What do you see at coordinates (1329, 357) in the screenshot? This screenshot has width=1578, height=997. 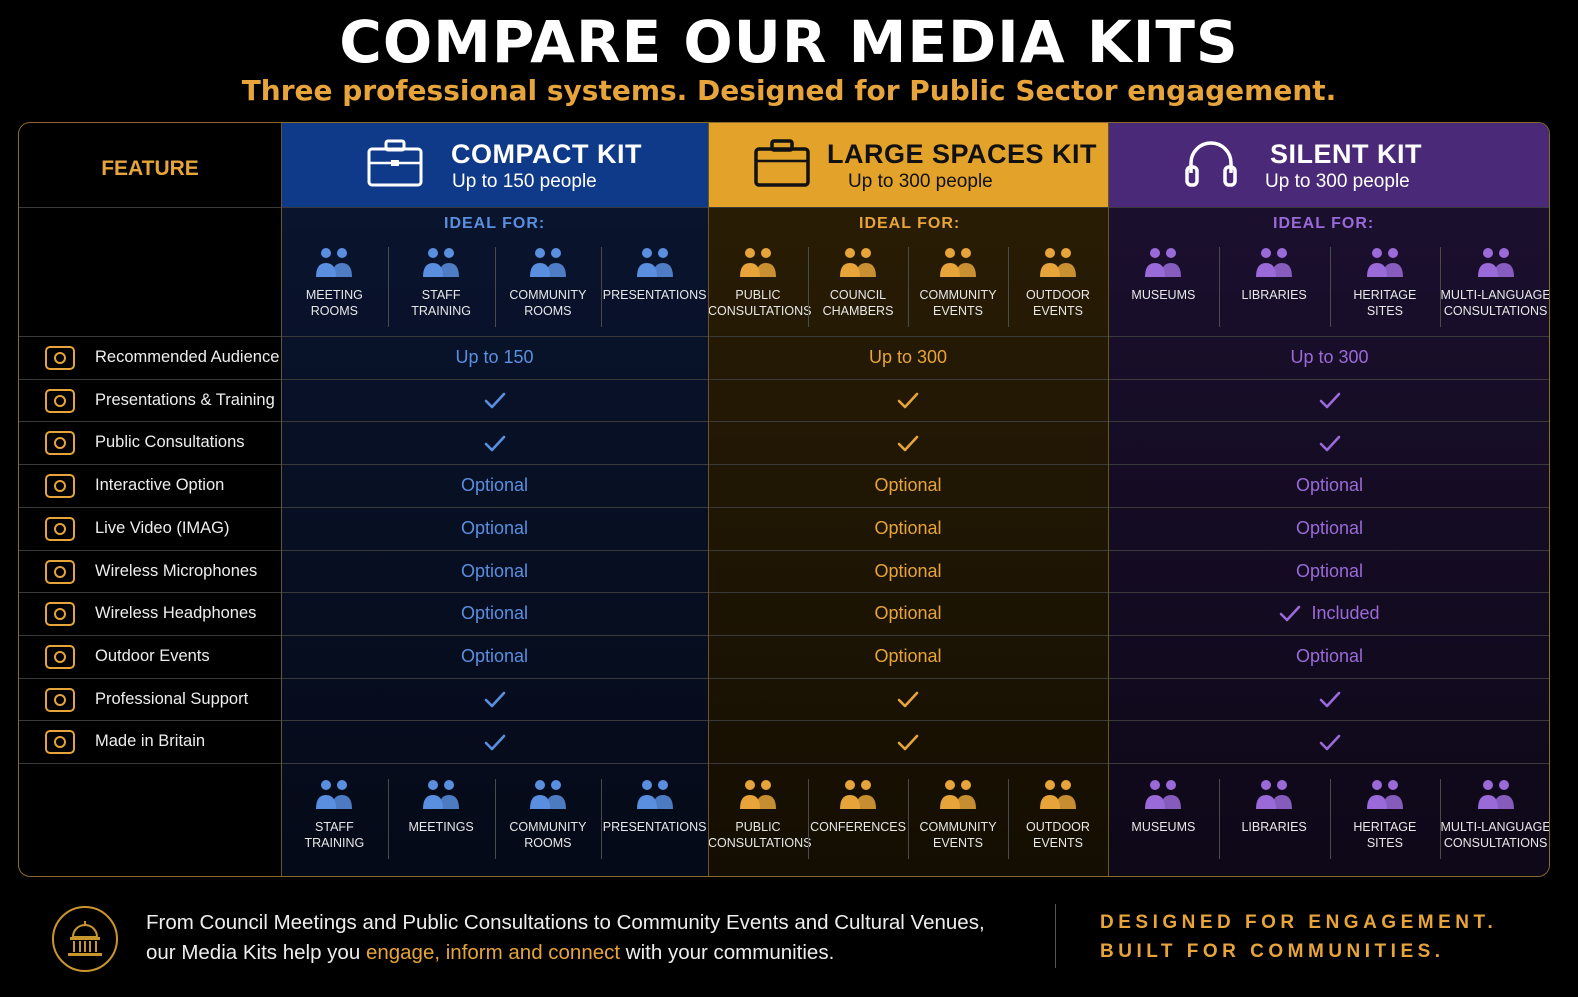 I see `feature-value: Up to 300` at bounding box center [1329, 357].